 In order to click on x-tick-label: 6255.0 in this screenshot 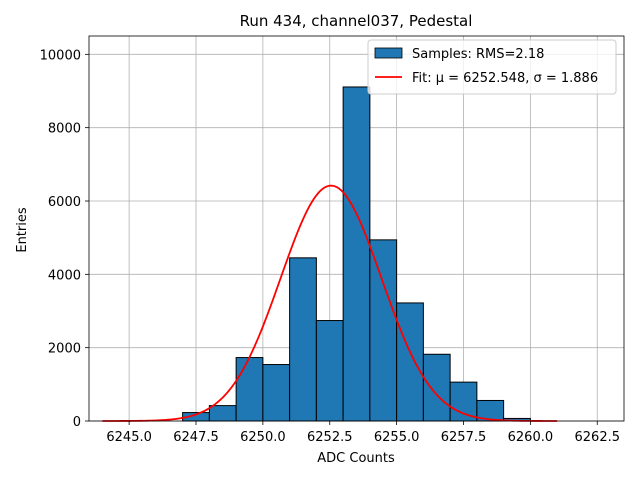, I will do `click(397, 437)`.